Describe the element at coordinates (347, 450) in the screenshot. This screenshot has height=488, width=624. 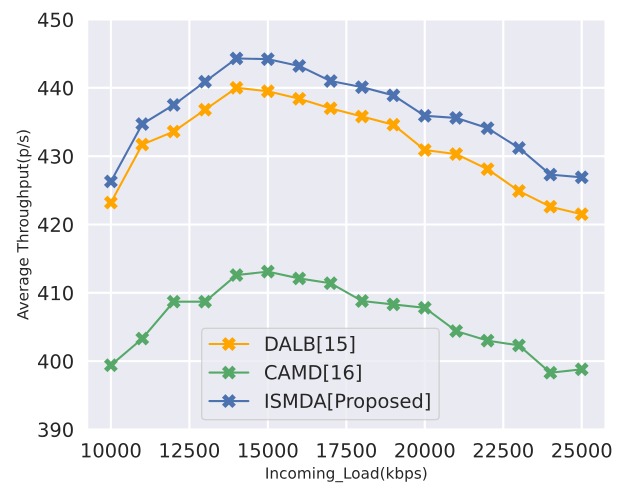
I see `x-tick-label: 17500` at that location.